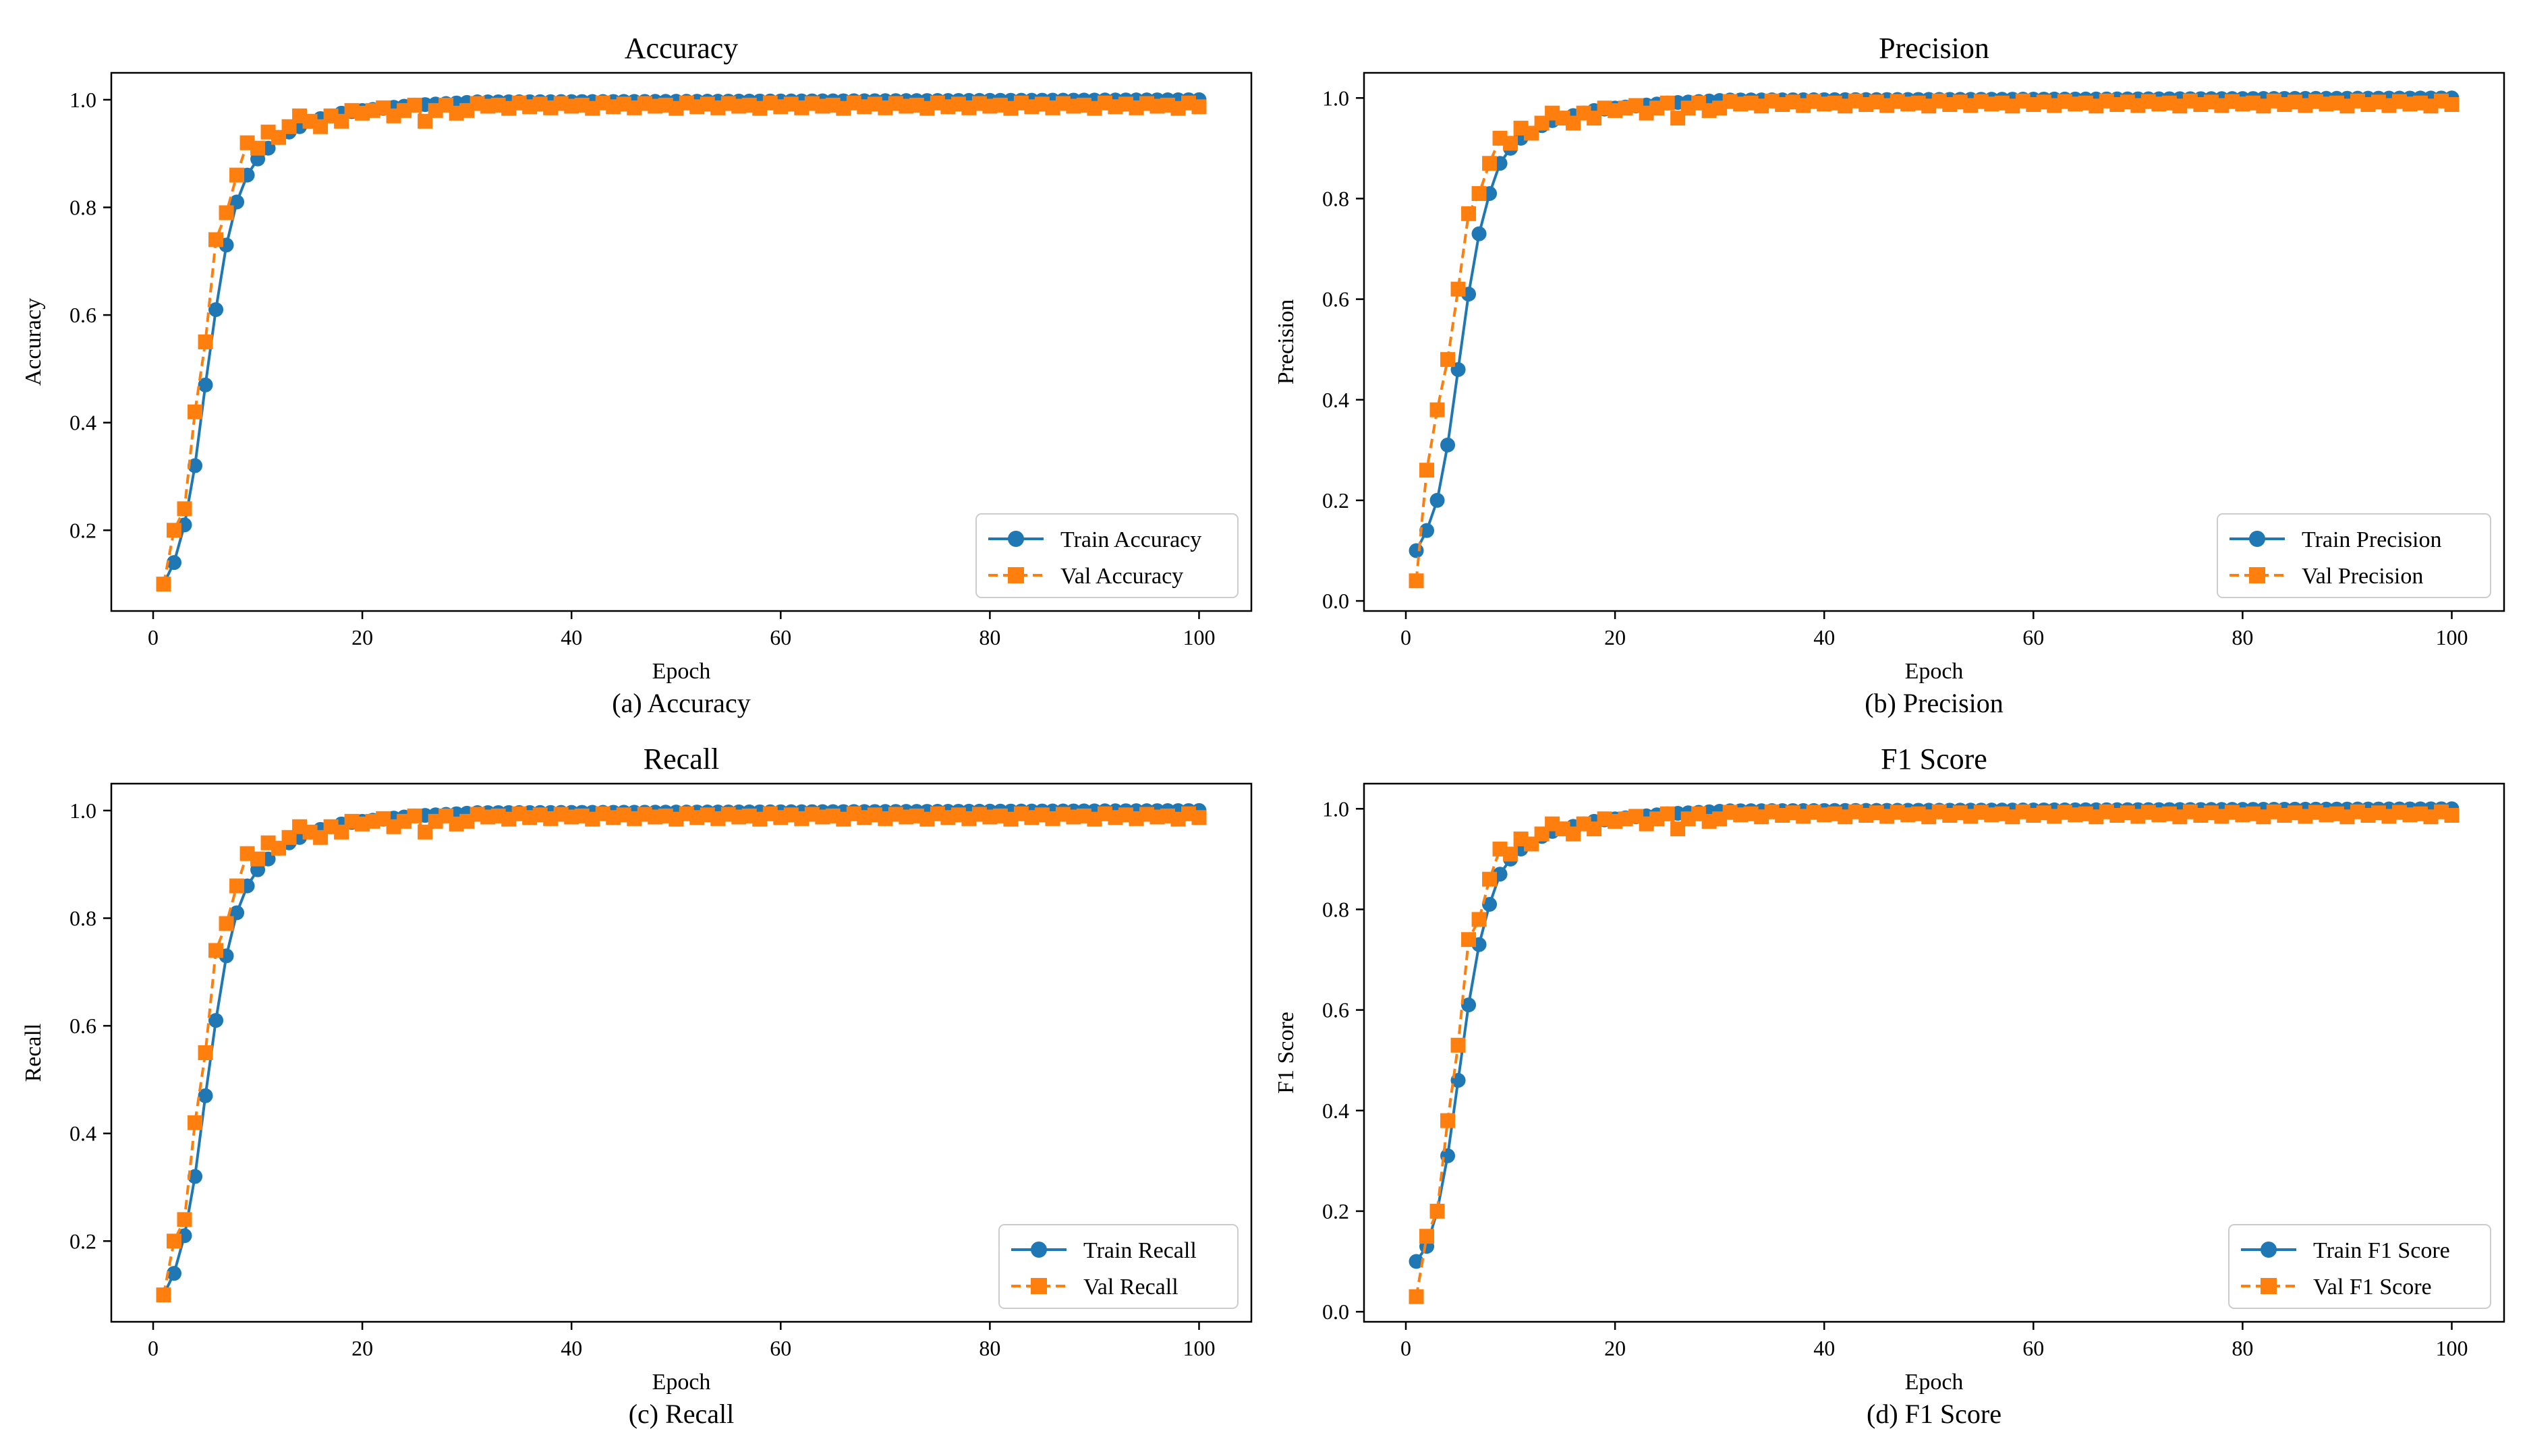 This screenshot has height=1456, width=2527. What do you see at coordinates (2362, 576) in the screenshot?
I see `legend-label: Val Precision` at bounding box center [2362, 576].